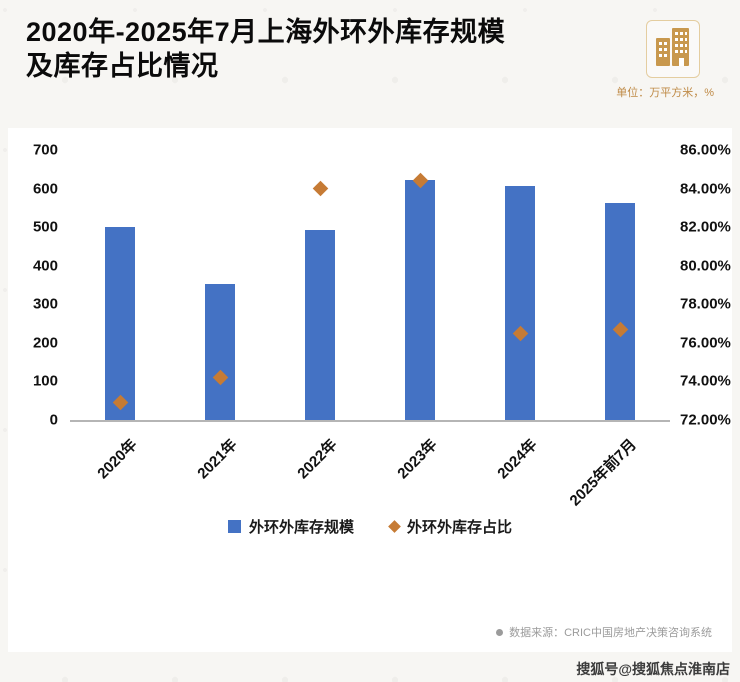 This screenshot has width=740, height=682. I want to click on y-right-tick-label: 80.00%, so click(705, 266).